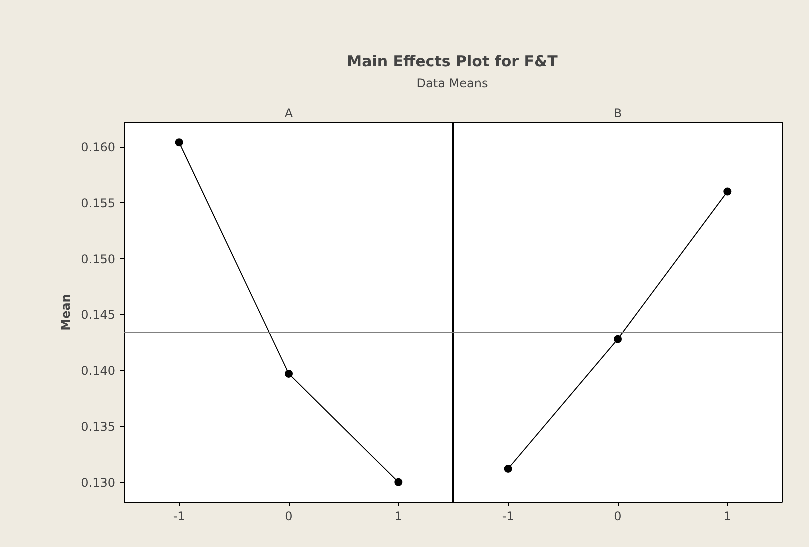 This screenshot has width=809, height=547. Describe the element at coordinates (98, 483) in the screenshot. I see `y-tick-label: 0.130` at that location.